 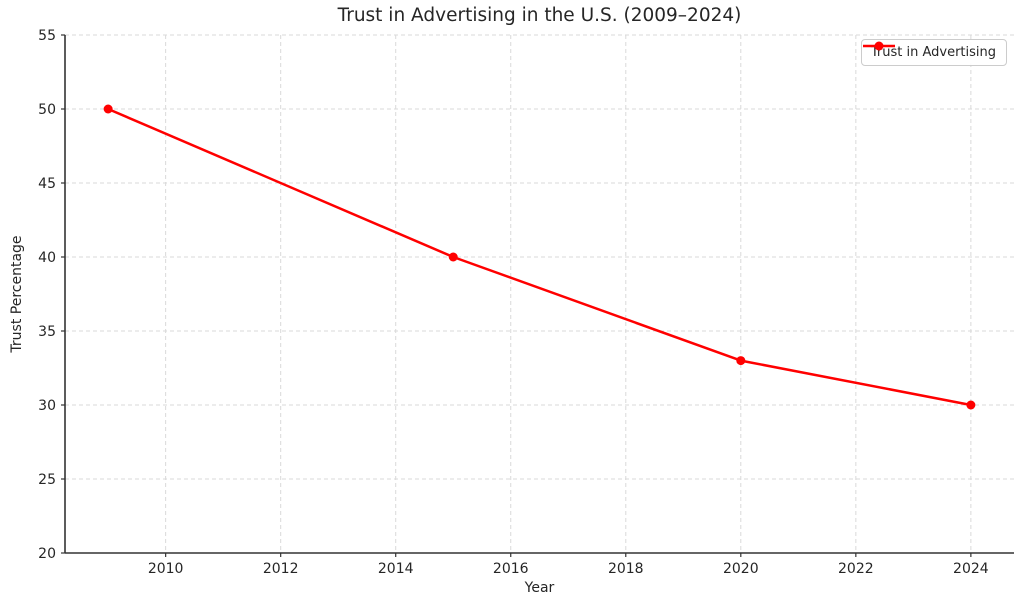 I want to click on x-axis-label: Year, so click(x=539, y=588).